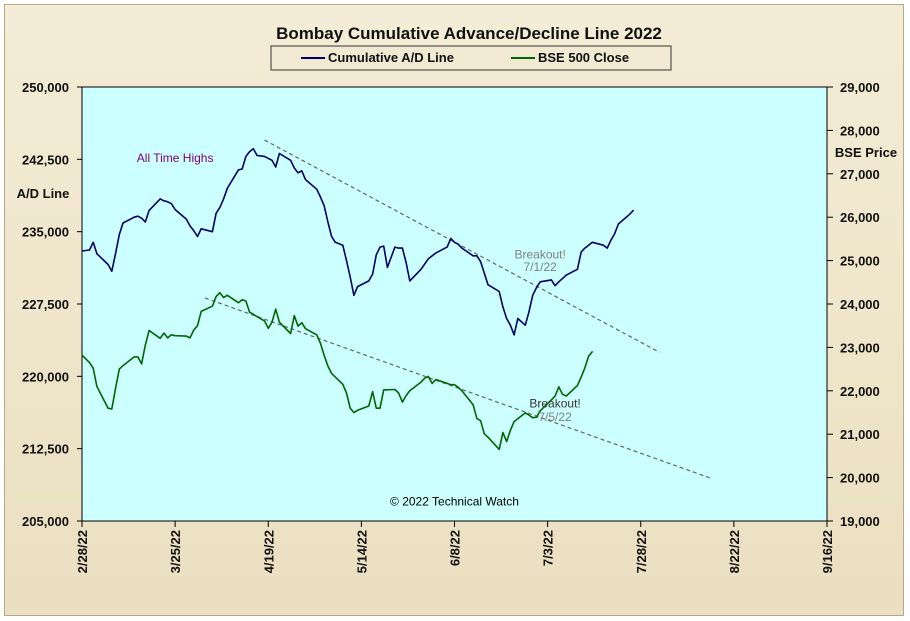  Describe the element at coordinates (45, 87) in the screenshot. I see `left-tick-label: 250,000` at that location.